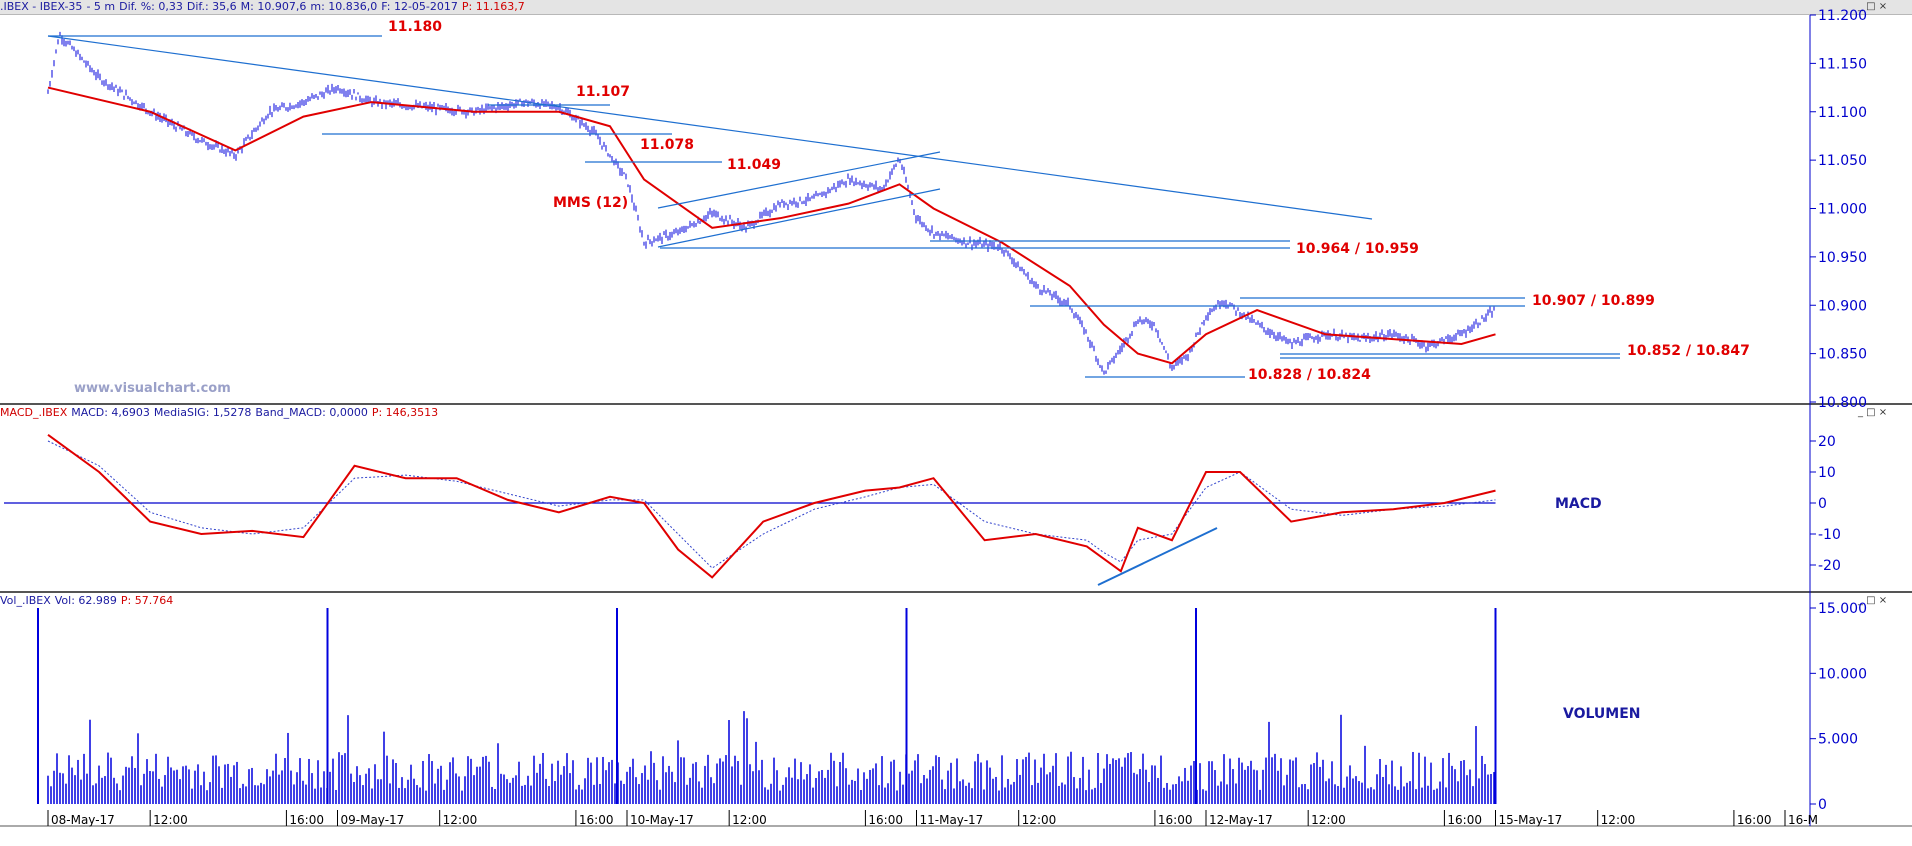 The image size is (1912, 846). Describe the element at coordinates (1602, 714) in the screenshot. I see `volume-panel-label: VOLUMEN` at that location.